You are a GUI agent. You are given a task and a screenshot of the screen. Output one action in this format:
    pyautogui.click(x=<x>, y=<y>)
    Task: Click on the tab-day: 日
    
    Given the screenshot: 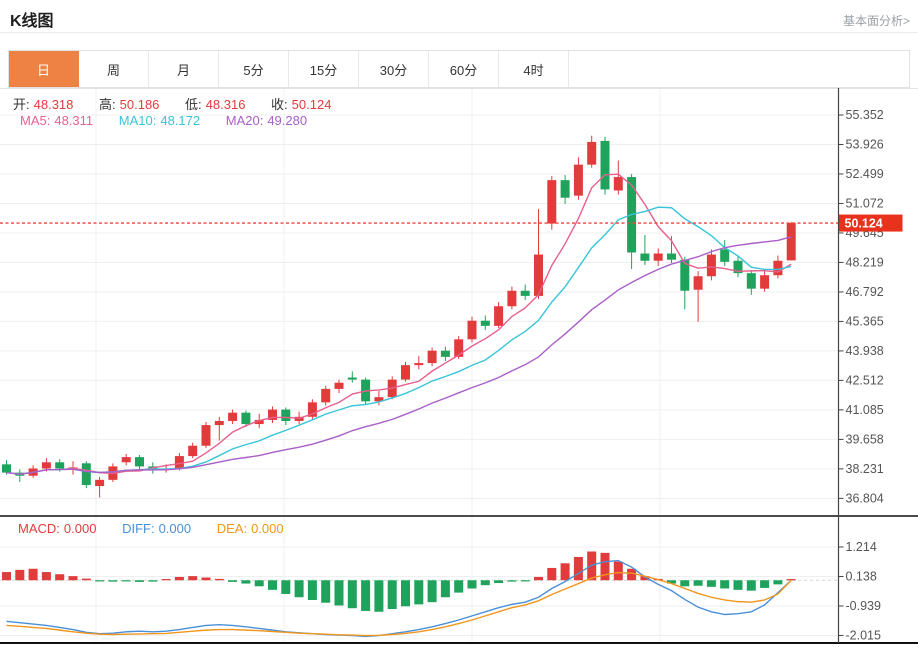 What is the action you would take?
    pyautogui.click(x=44, y=69)
    